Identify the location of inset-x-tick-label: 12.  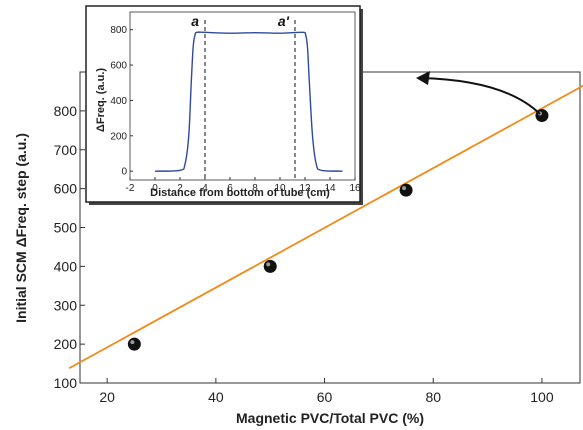
(305, 188).